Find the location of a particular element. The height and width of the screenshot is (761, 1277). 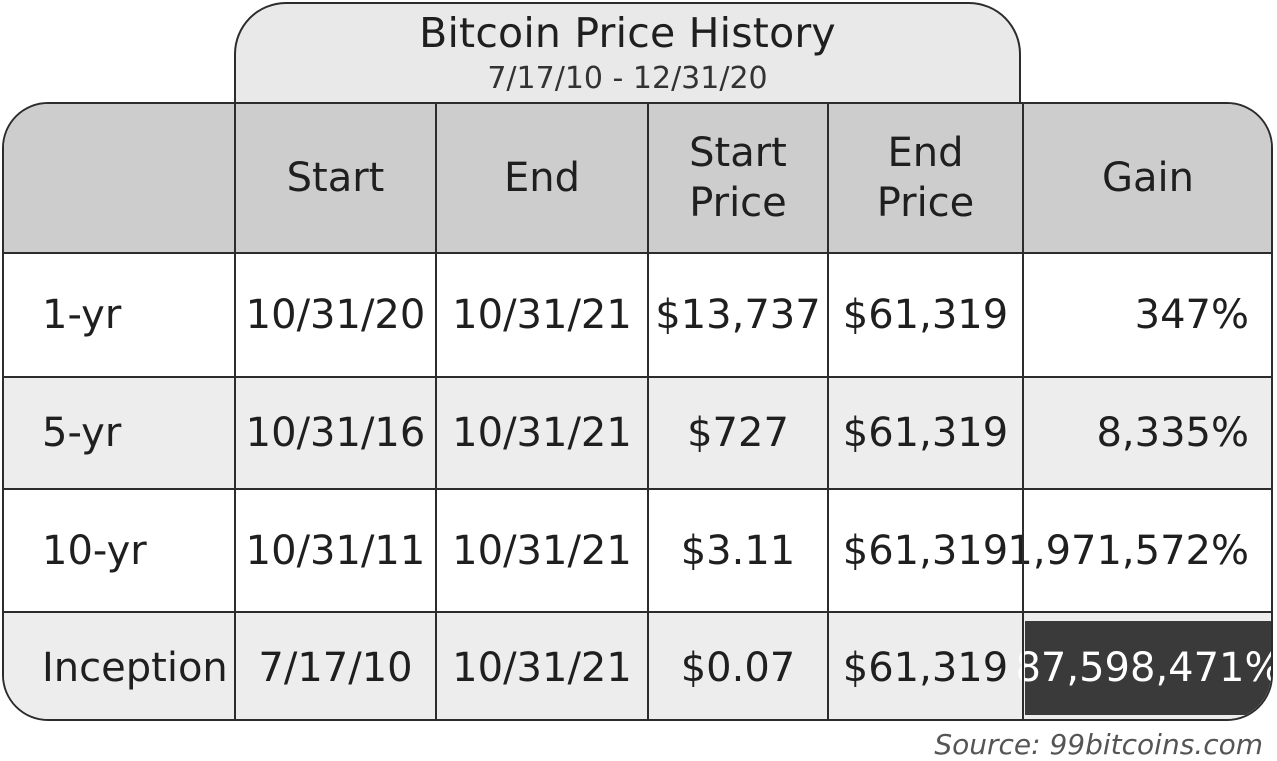

row-gain: 1,971,572% is located at coordinates (1128, 550).